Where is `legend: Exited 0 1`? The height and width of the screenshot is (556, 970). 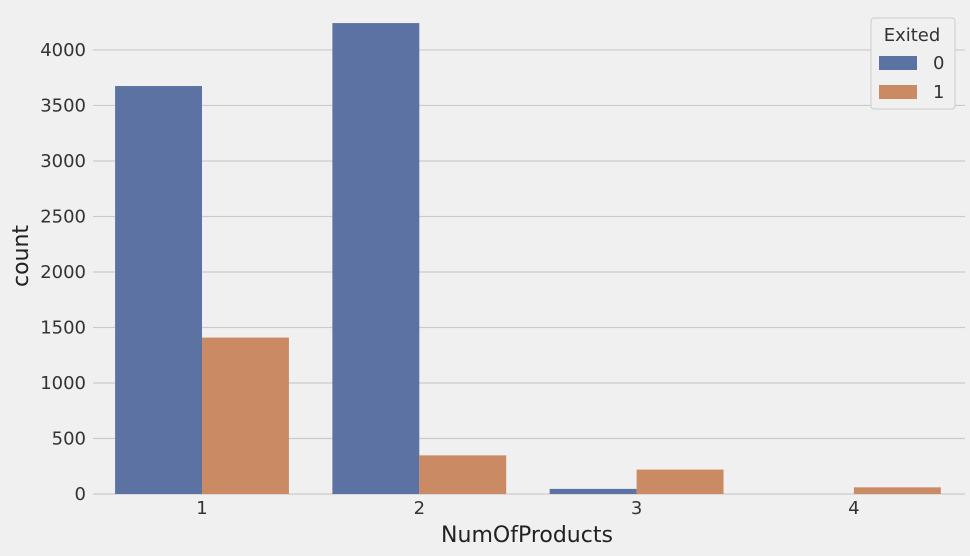
legend: Exited 0 1 is located at coordinates (913, 63).